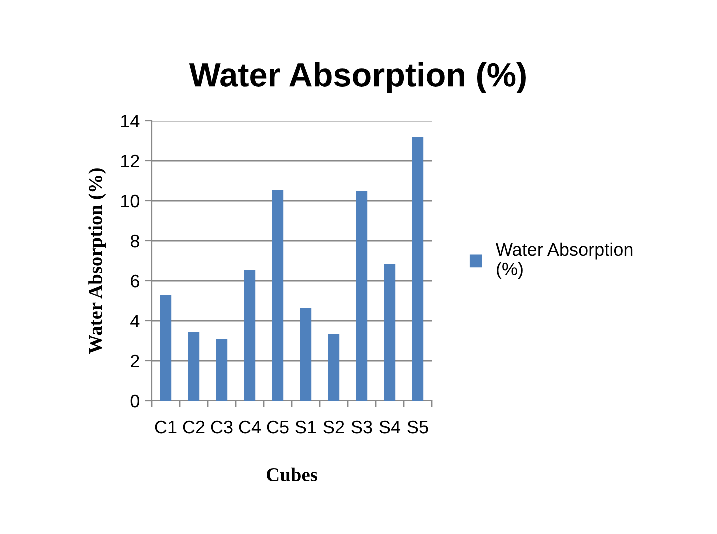 This screenshot has width=717, height=534. I want to click on x-tick-label: C1, so click(166, 427).